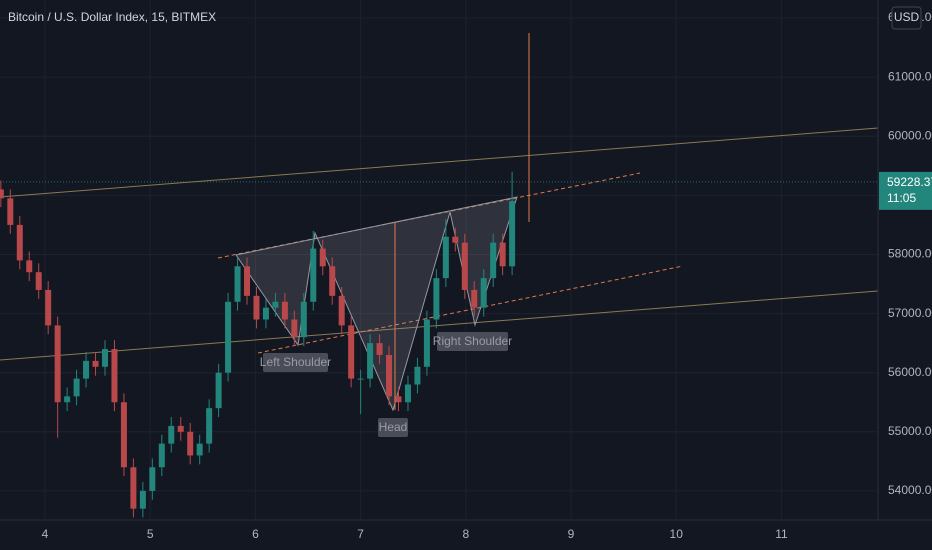  What do you see at coordinates (255, 534) in the screenshot?
I see `x-tick-label: 6` at bounding box center [255, 534].